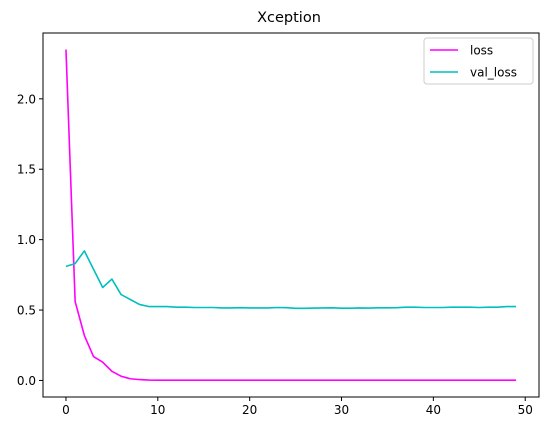 Image resolution: width=547 pixels, height=435 pixels. Describe the element at coordinates (433, 410) in the screenshot. I see `x-tick-label: 40` at that location.